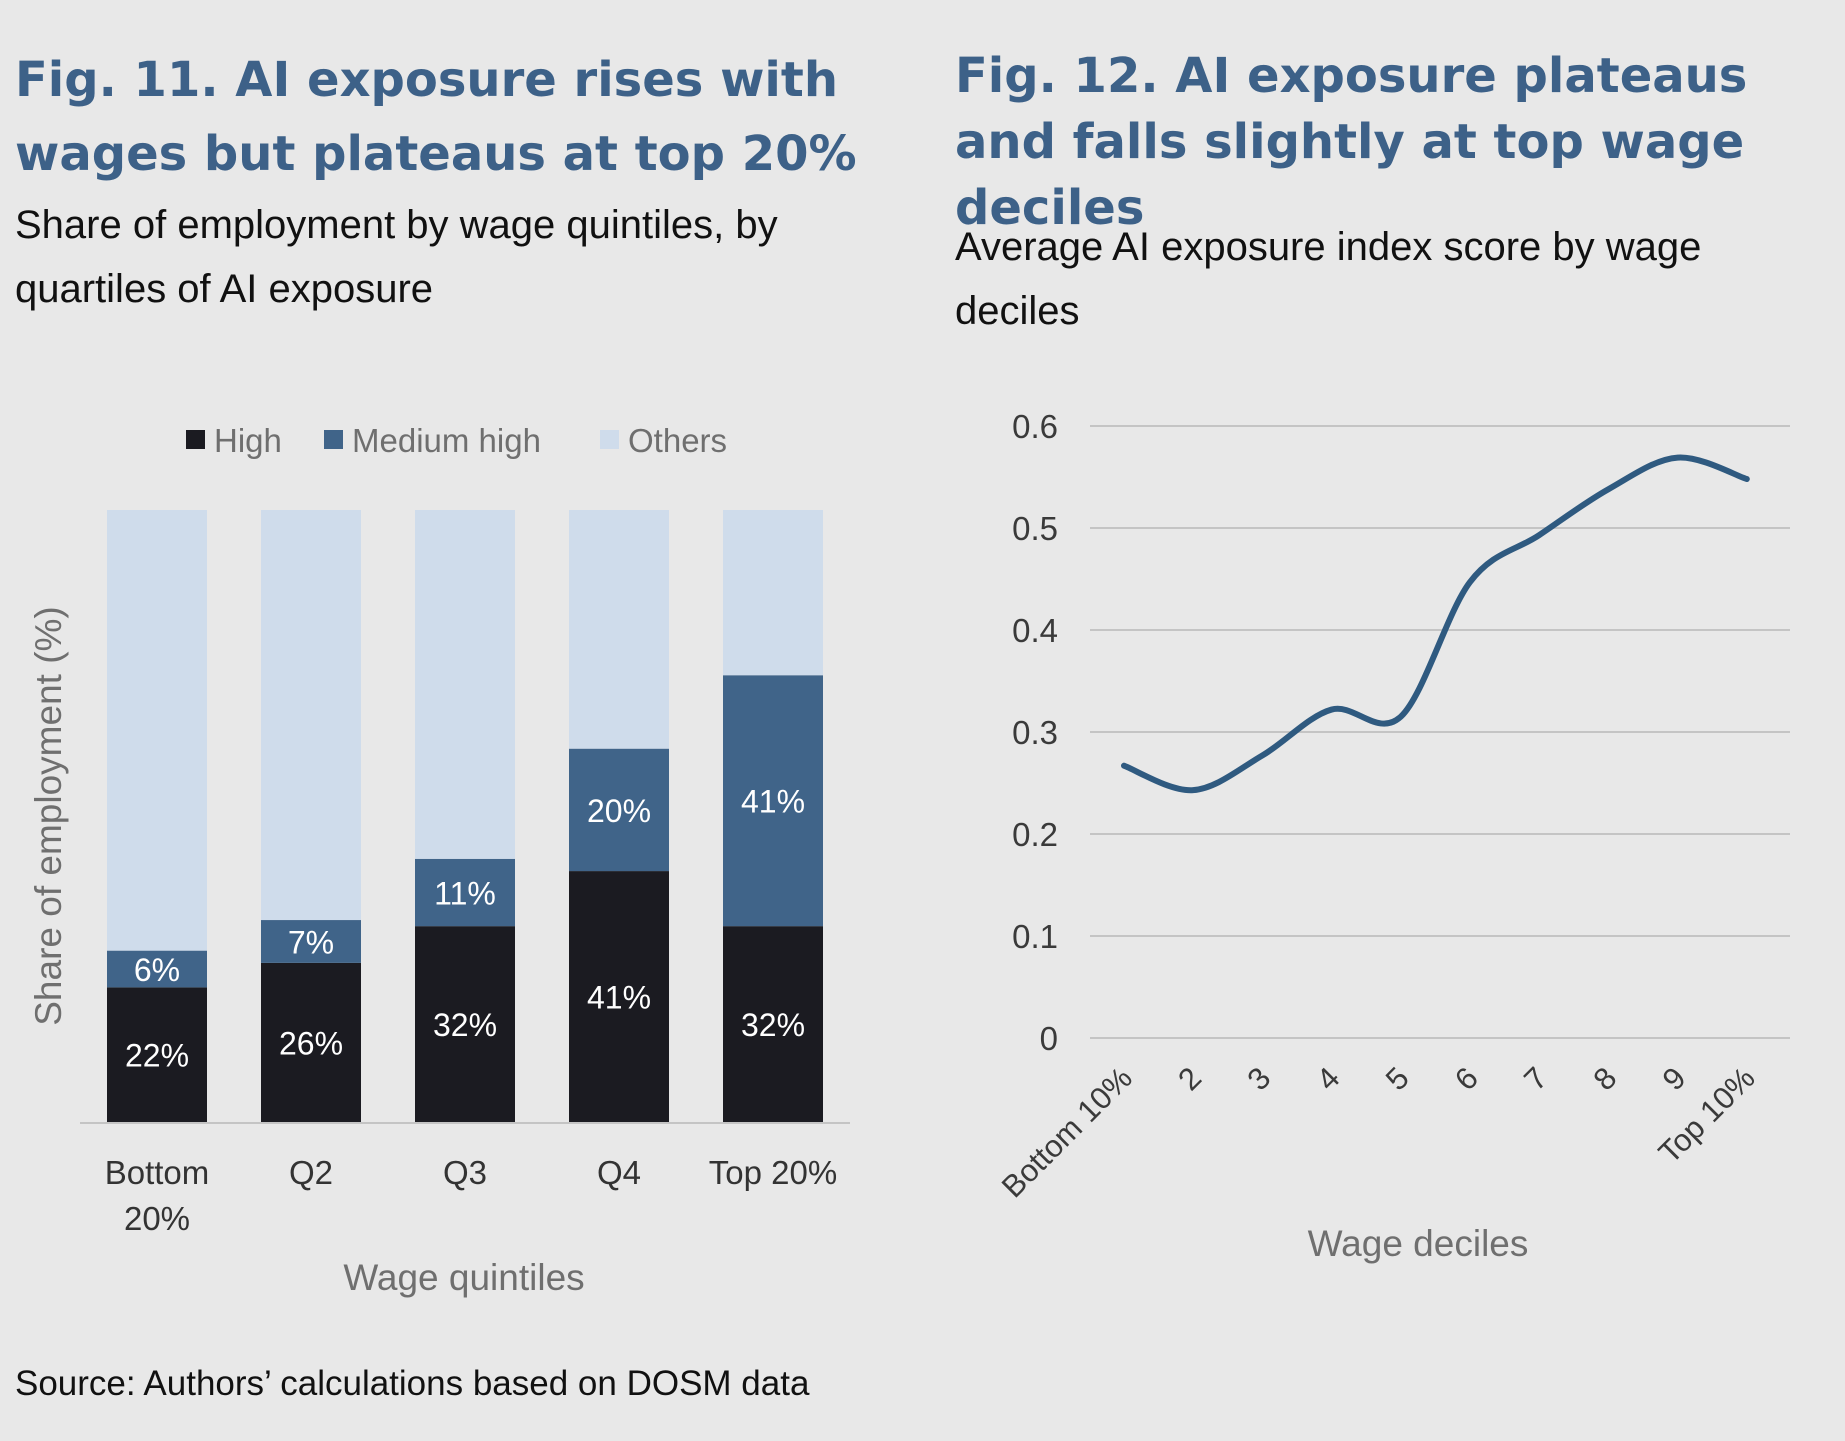 Image resolution: width=1845 pixels, height=1441 pixels. I want to click on x-tick-label: 8, so click(1604, 1078).